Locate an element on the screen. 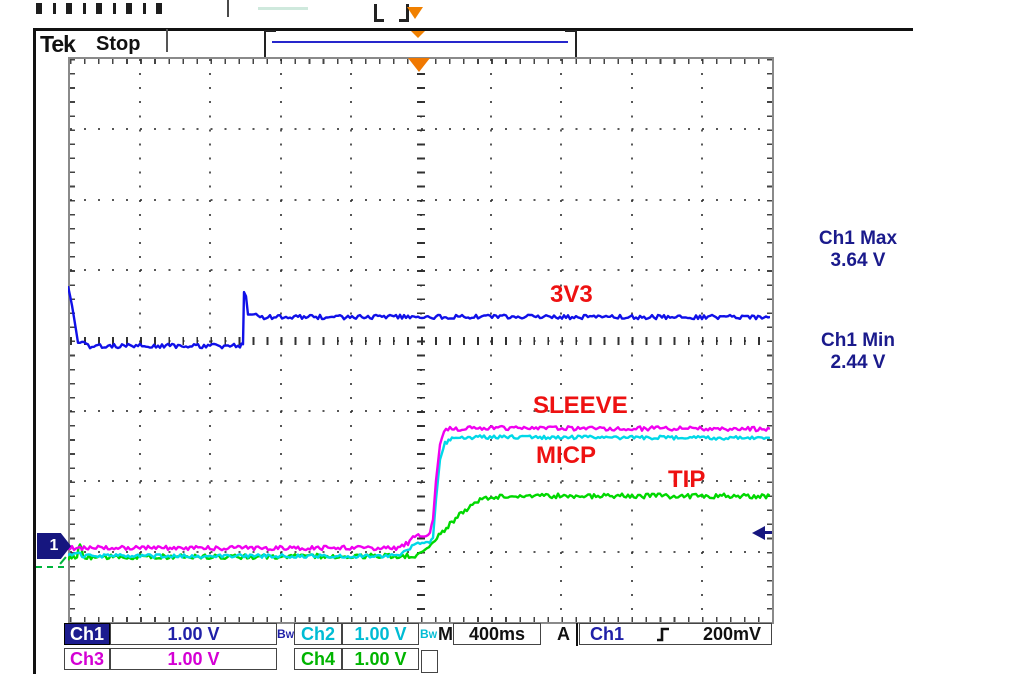  trace-3v3 is located at coordinates (419, 317).